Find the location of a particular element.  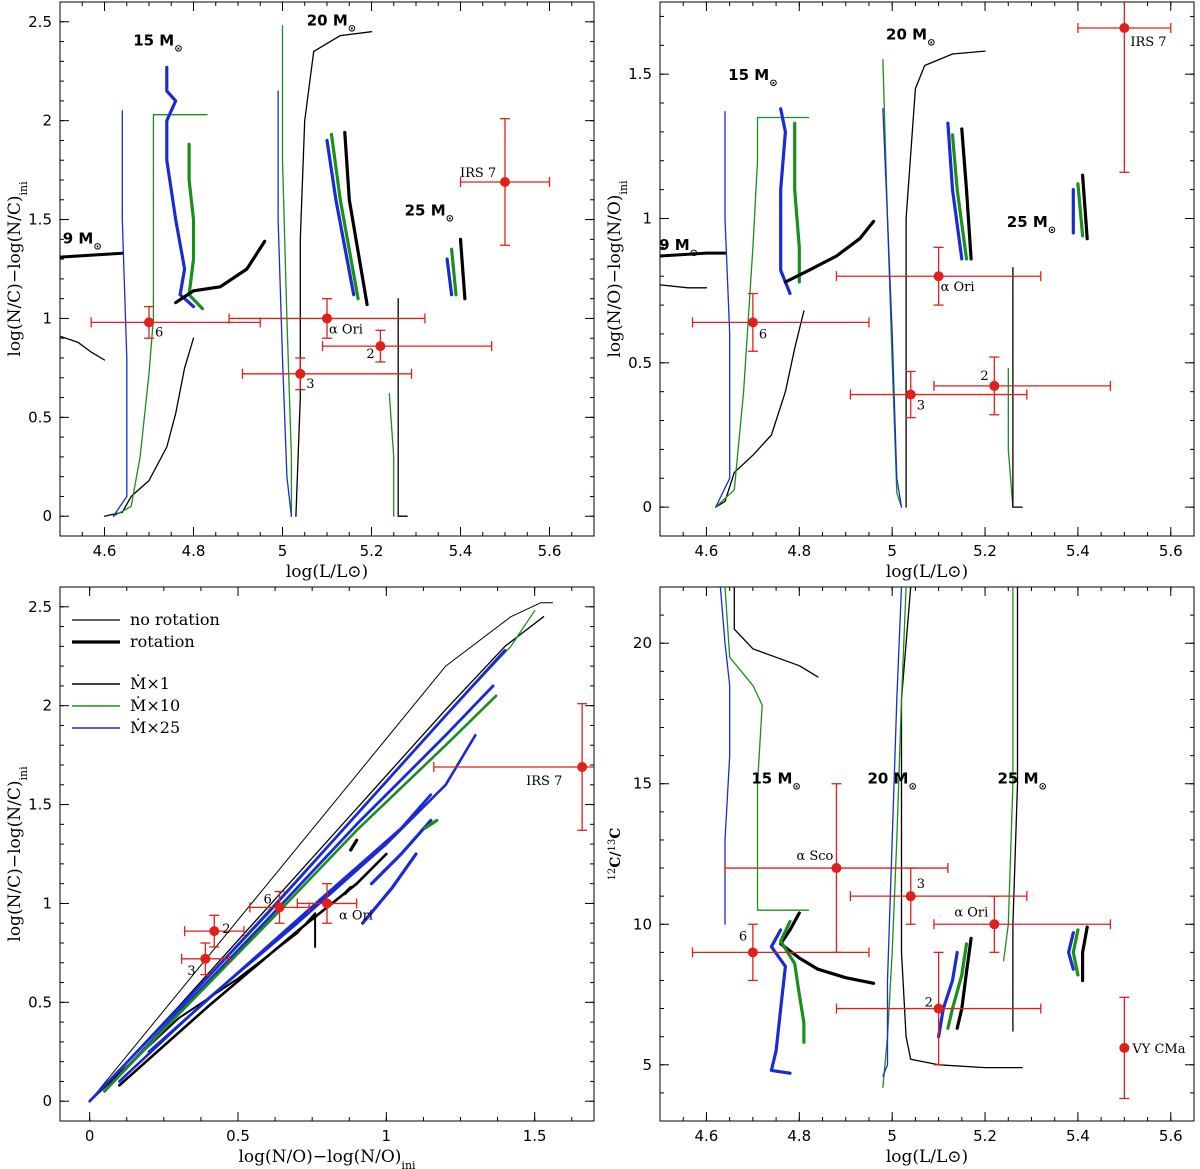

observation-point: 6 is located at coordinates (175, 322).